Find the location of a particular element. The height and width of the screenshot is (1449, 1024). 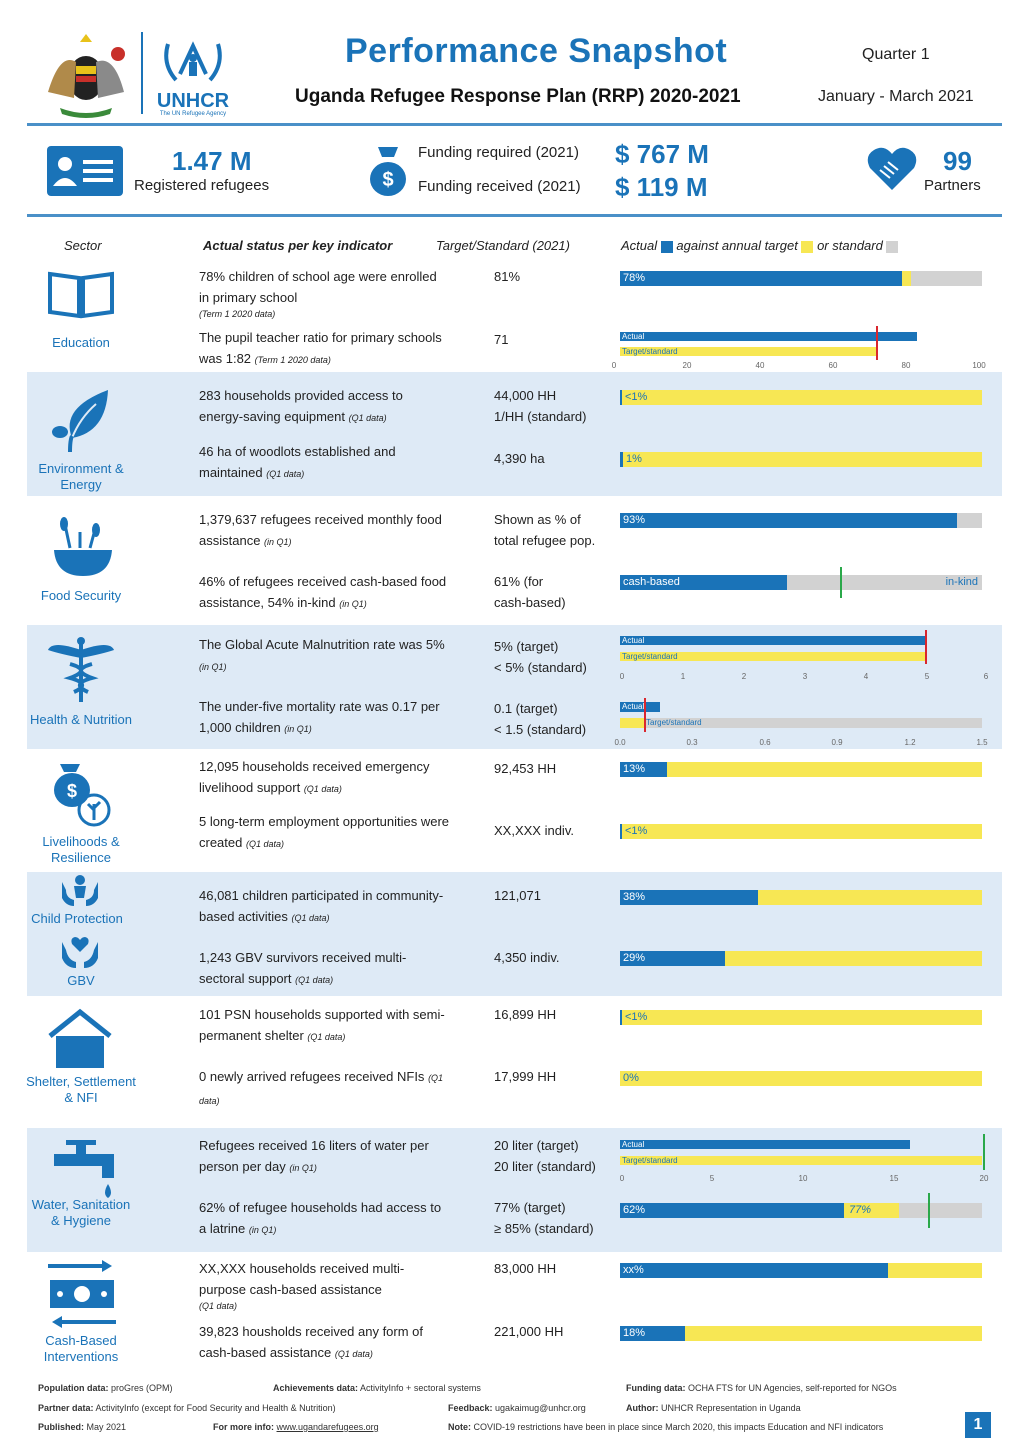

inkind-label: in-kind is located at coordinates (961, 582).